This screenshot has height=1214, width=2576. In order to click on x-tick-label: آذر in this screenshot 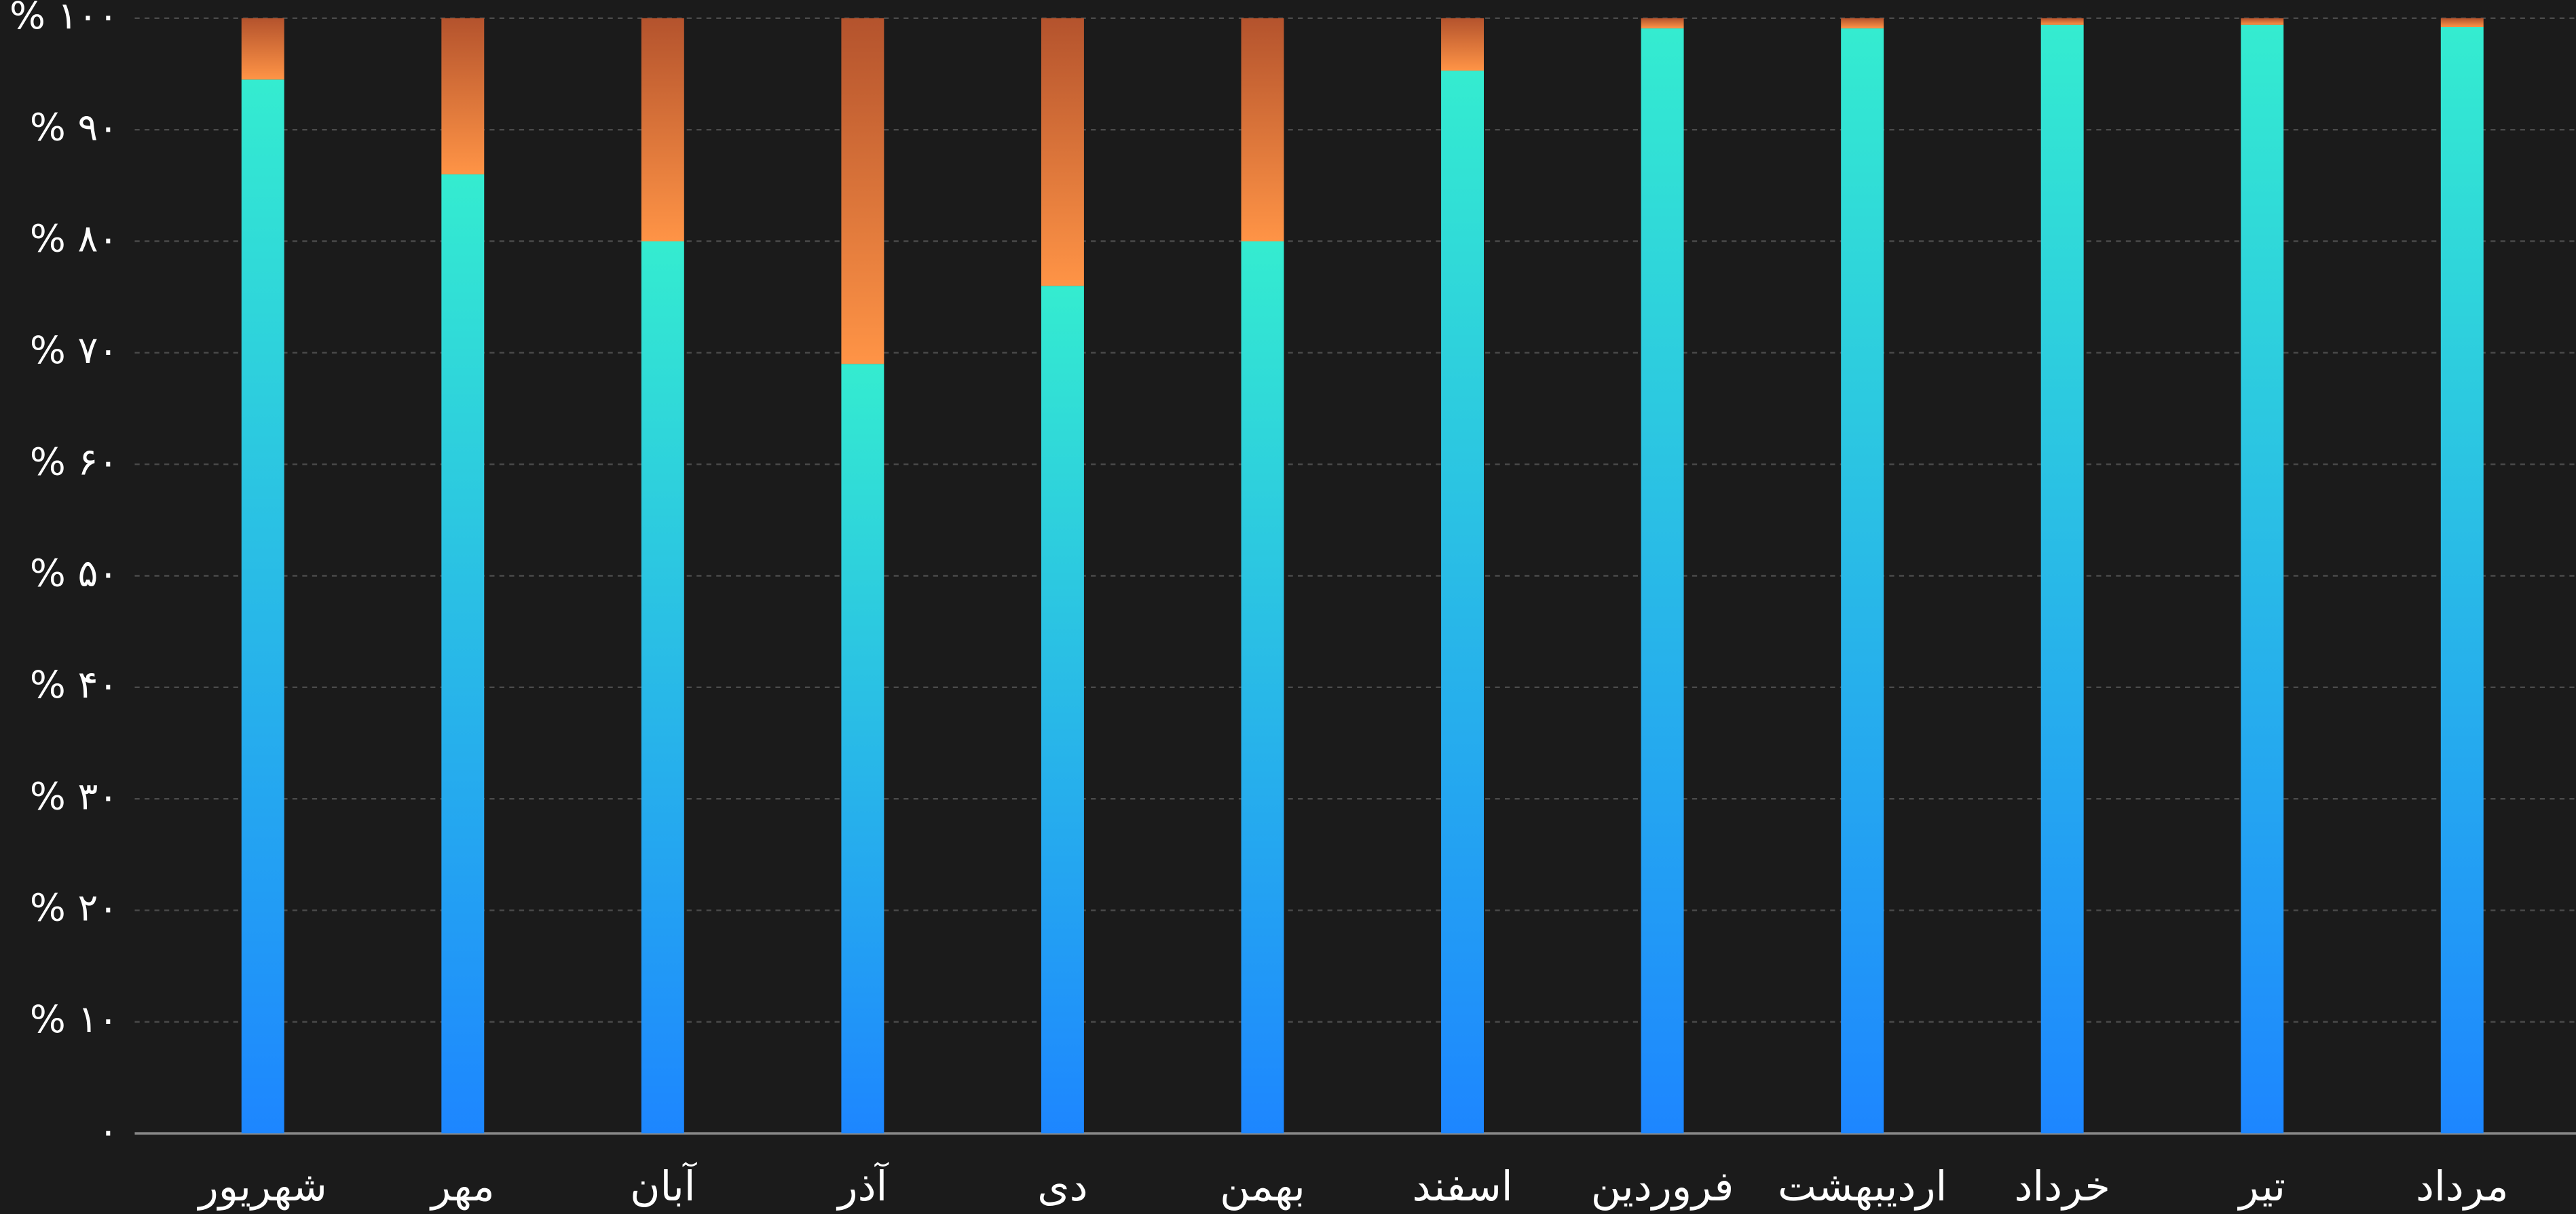, I will do `click(863, 1186)`.